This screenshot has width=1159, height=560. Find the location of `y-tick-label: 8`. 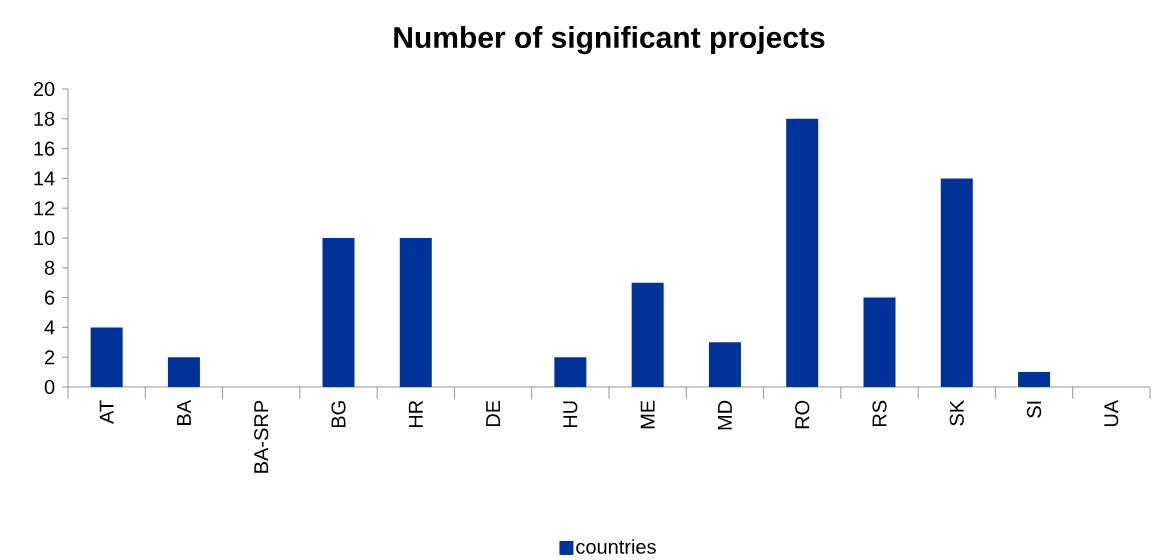

y-tick-label: 8 is located at coordinates (49, 267).